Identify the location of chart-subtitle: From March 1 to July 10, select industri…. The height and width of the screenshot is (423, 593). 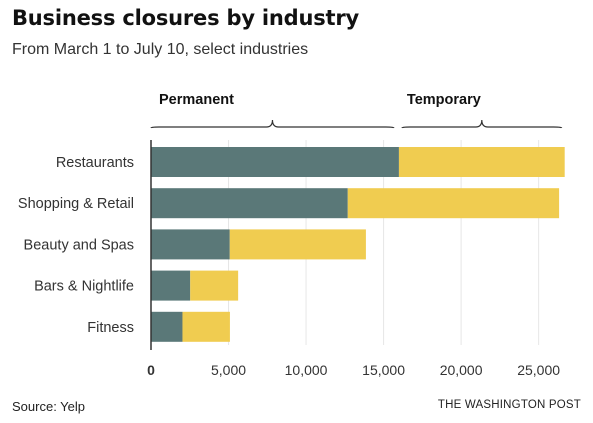
(160, 49).